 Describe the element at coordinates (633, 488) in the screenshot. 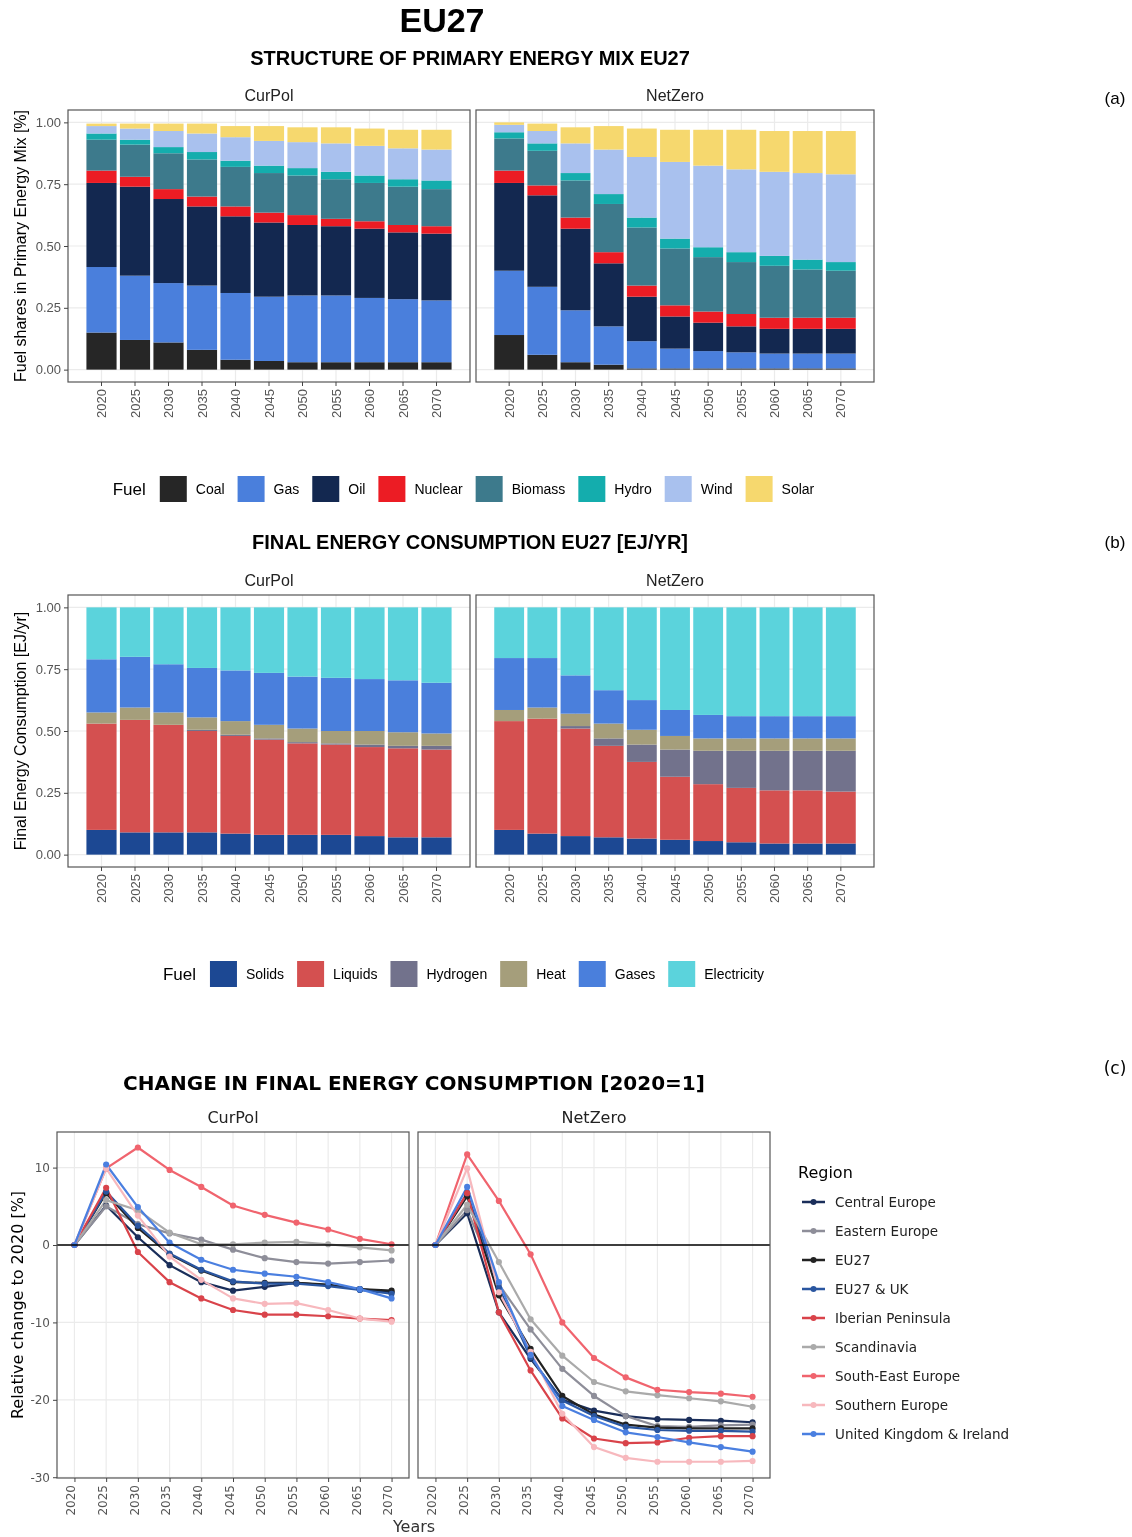

I see `legend-label: Hydro` at that location.